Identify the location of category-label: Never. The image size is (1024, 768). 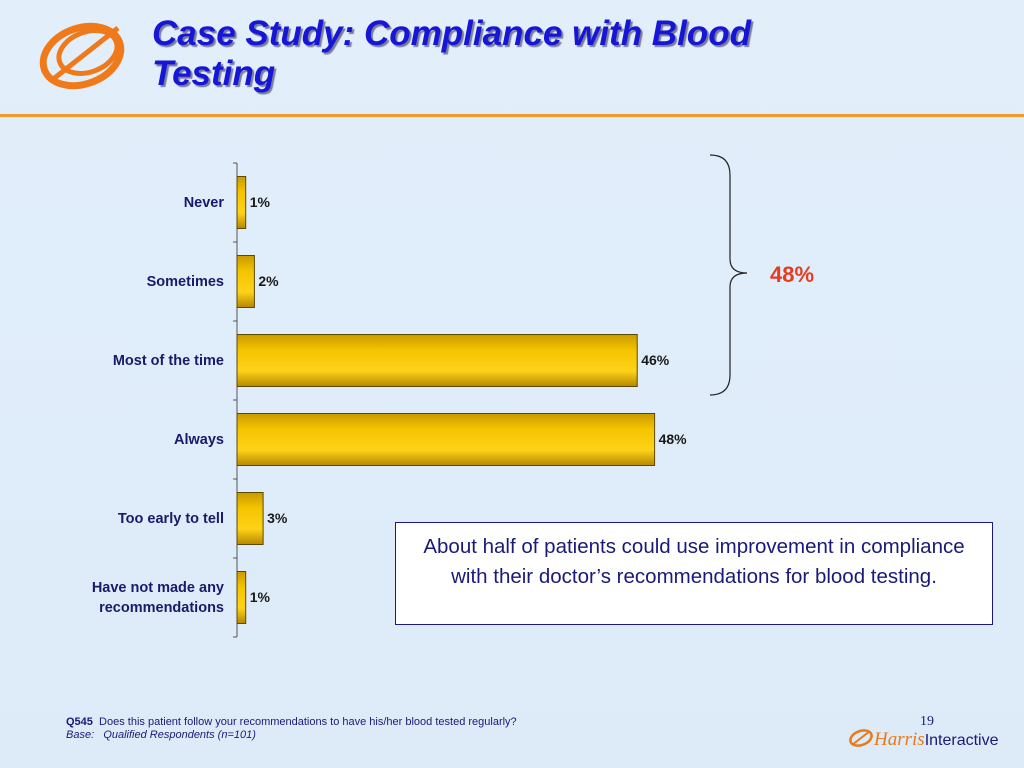
(203, 202).